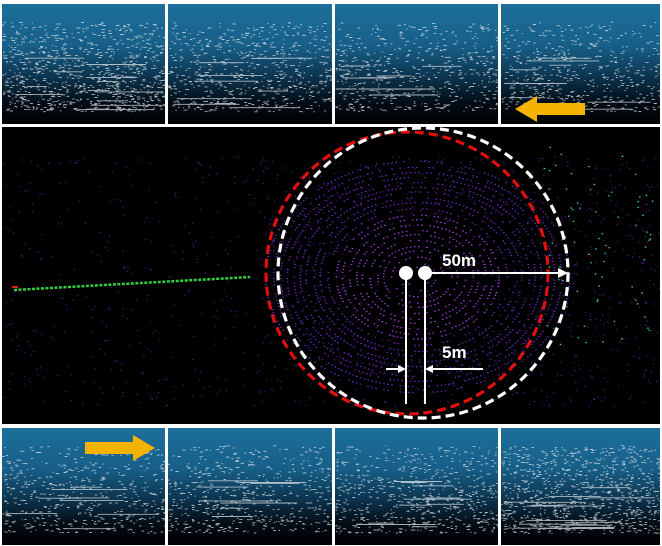 The image size is (662, 546). Describe the element at coordinates (250, 489) in the screenshot. I see `bottom-frame-2-points` at that location.